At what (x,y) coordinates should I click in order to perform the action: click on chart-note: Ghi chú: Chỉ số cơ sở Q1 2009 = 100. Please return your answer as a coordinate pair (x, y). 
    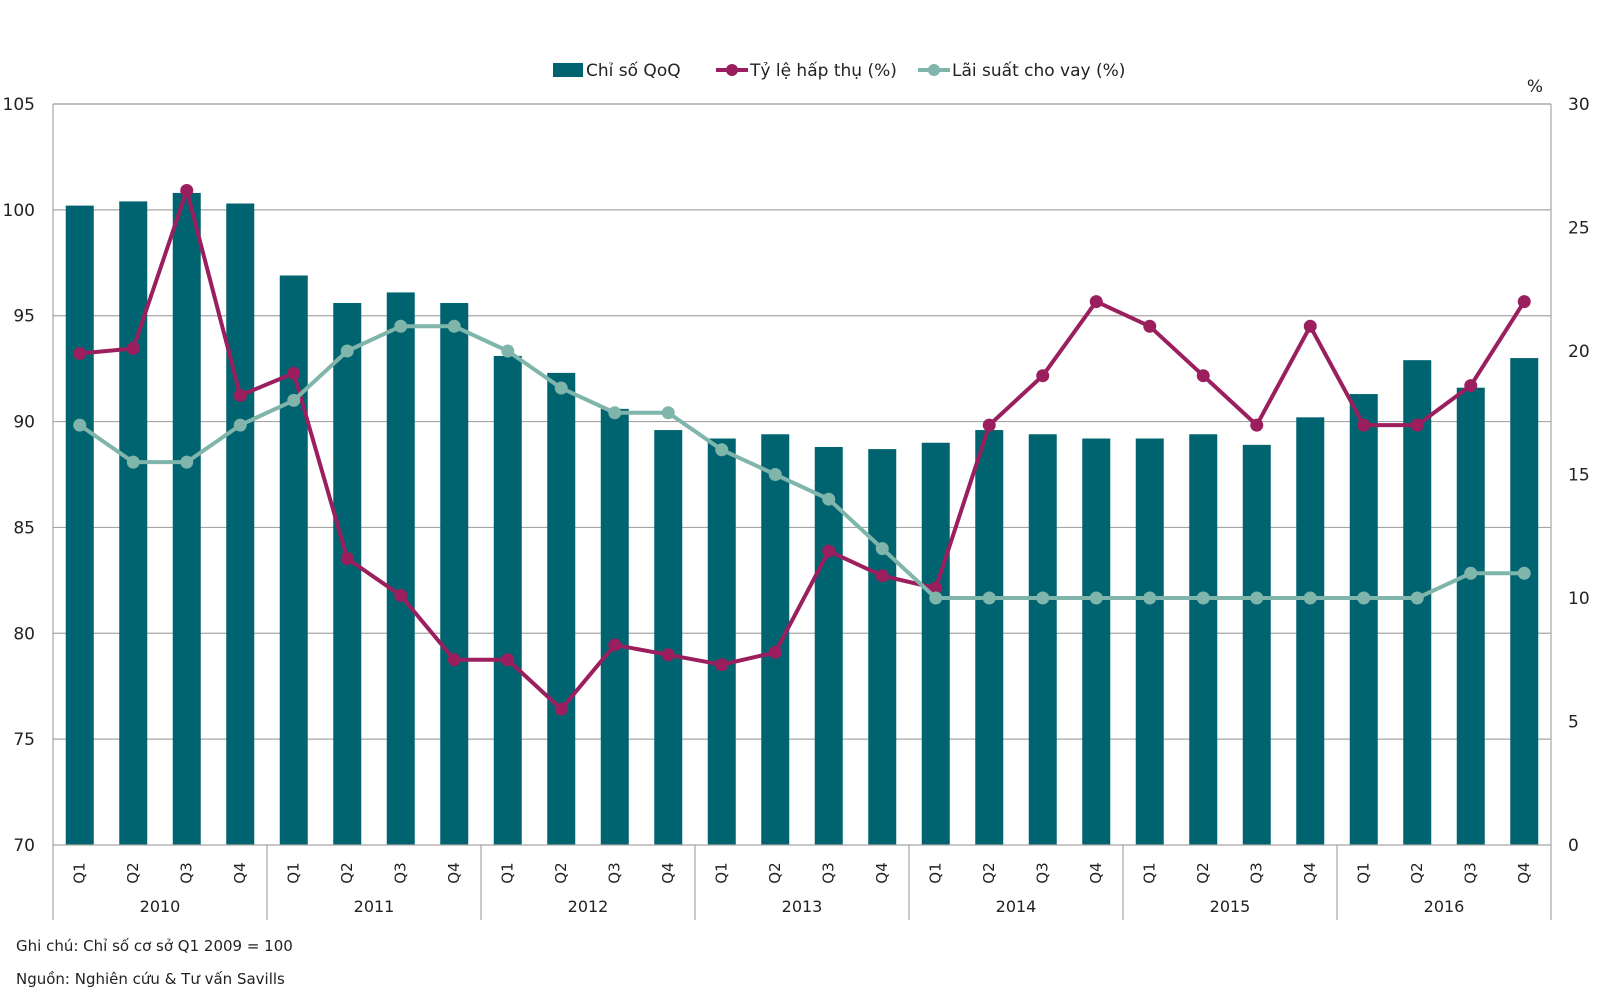
    Looking at the image, I should click on (154, 946).